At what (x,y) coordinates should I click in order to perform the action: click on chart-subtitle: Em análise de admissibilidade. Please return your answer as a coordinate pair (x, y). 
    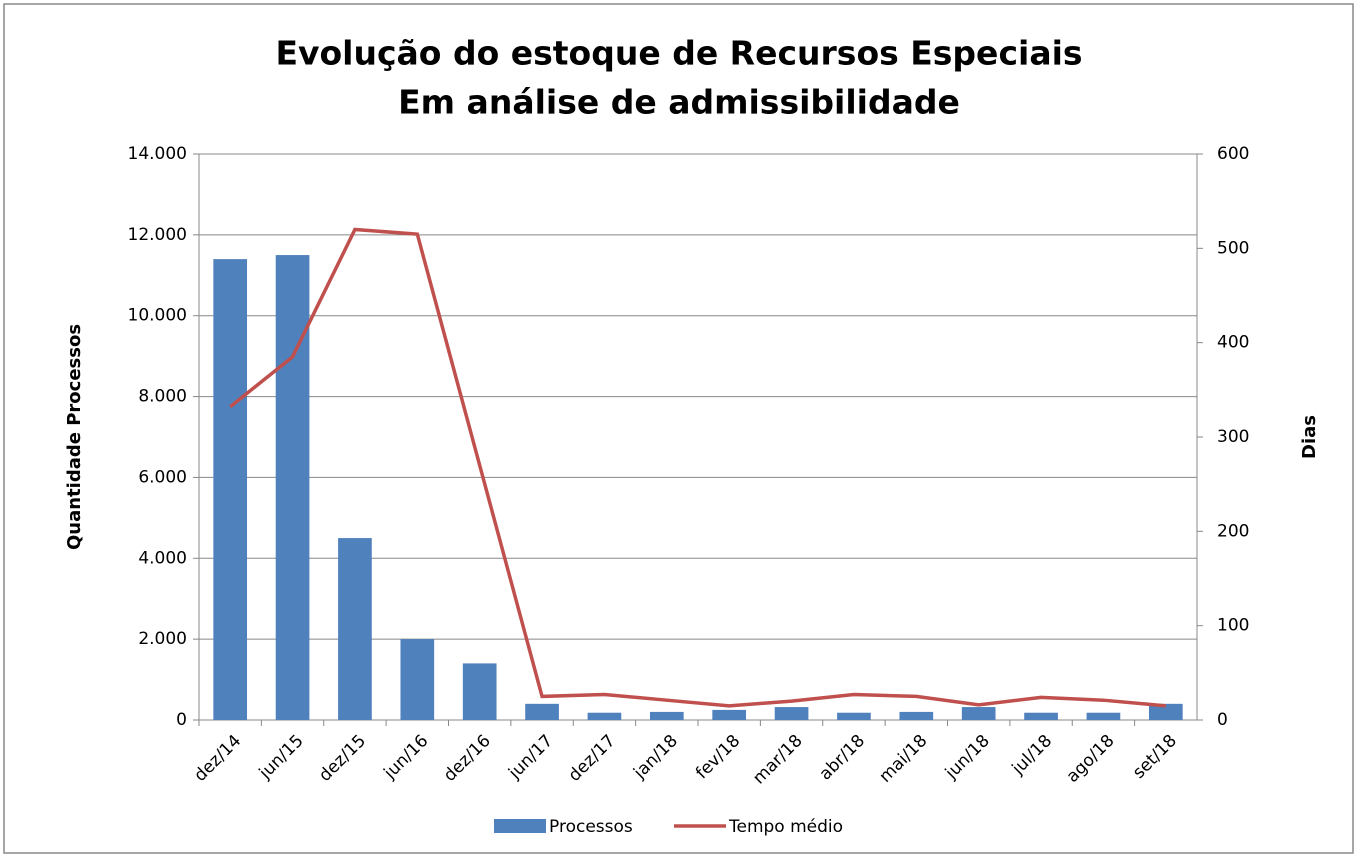
    Looking at the image, I should click on (679, 102).